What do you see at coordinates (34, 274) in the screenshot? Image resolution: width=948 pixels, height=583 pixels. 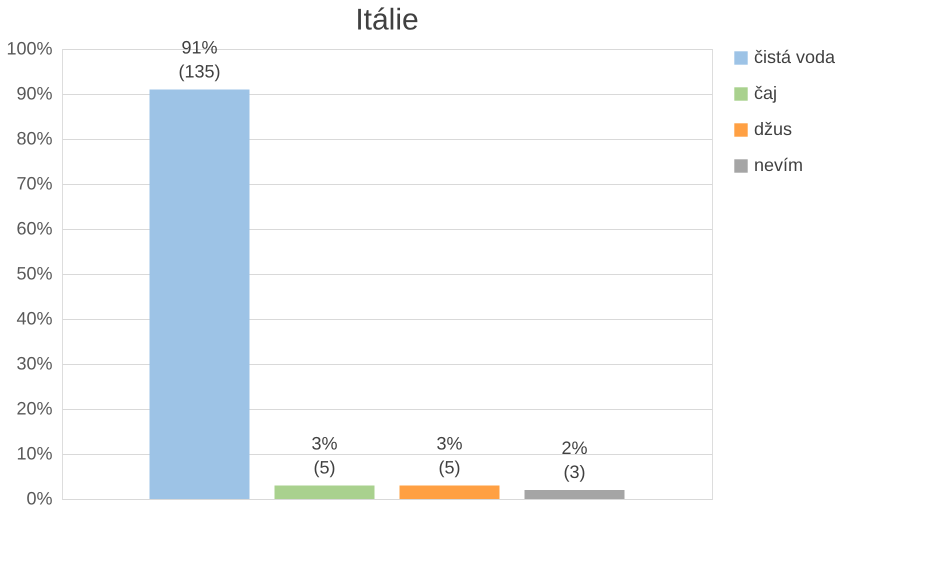 I see `y-tick-label: 50%` at bounding box center [34, 274].